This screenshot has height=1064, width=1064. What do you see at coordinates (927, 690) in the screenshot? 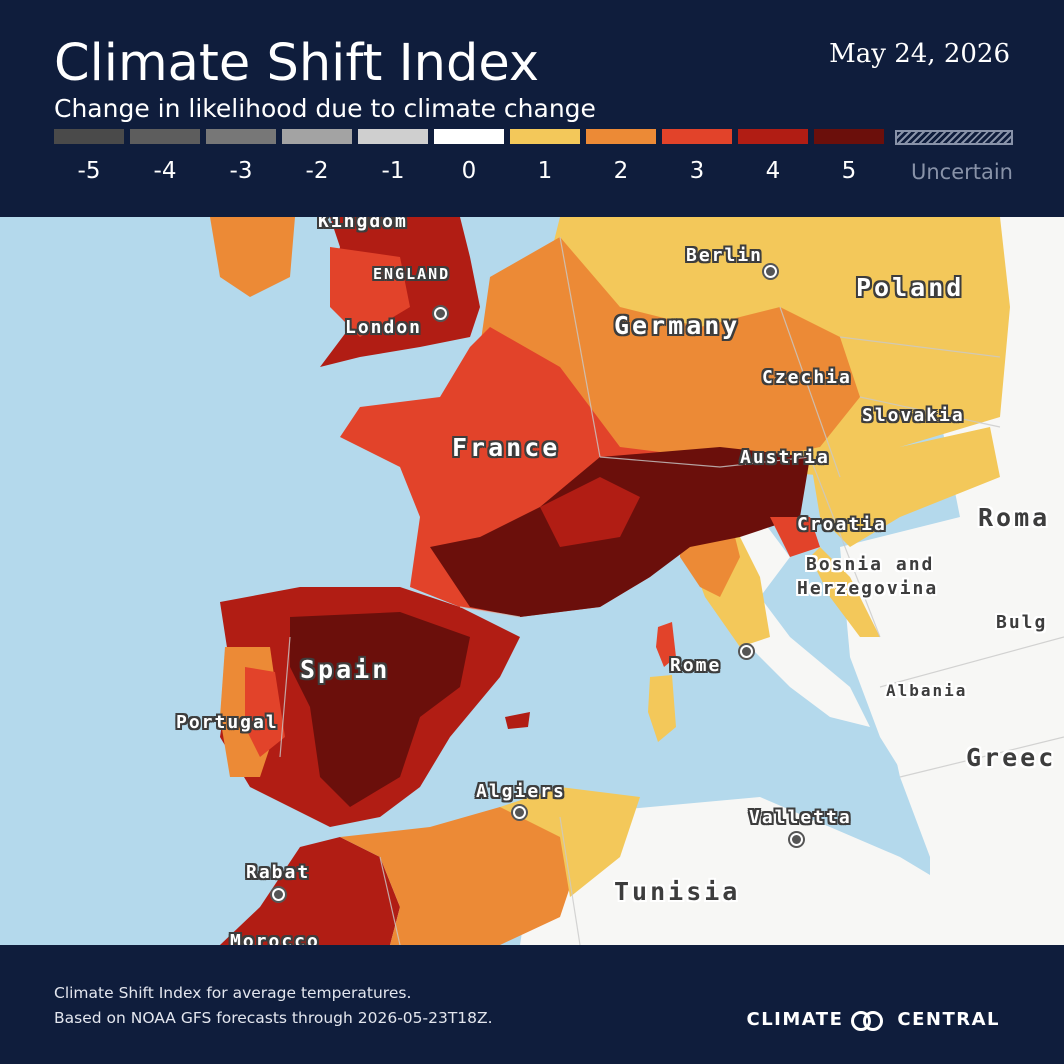
I see `label-albania: Albania` at bounding box center [927, 690].